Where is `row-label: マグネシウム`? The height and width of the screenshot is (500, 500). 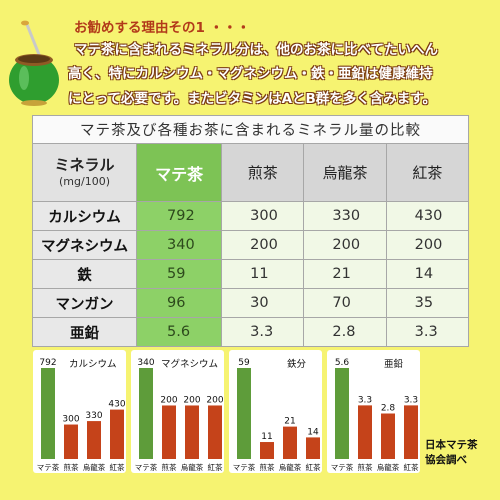 row-label: マグネシウム is located at coordinates (84, 245).